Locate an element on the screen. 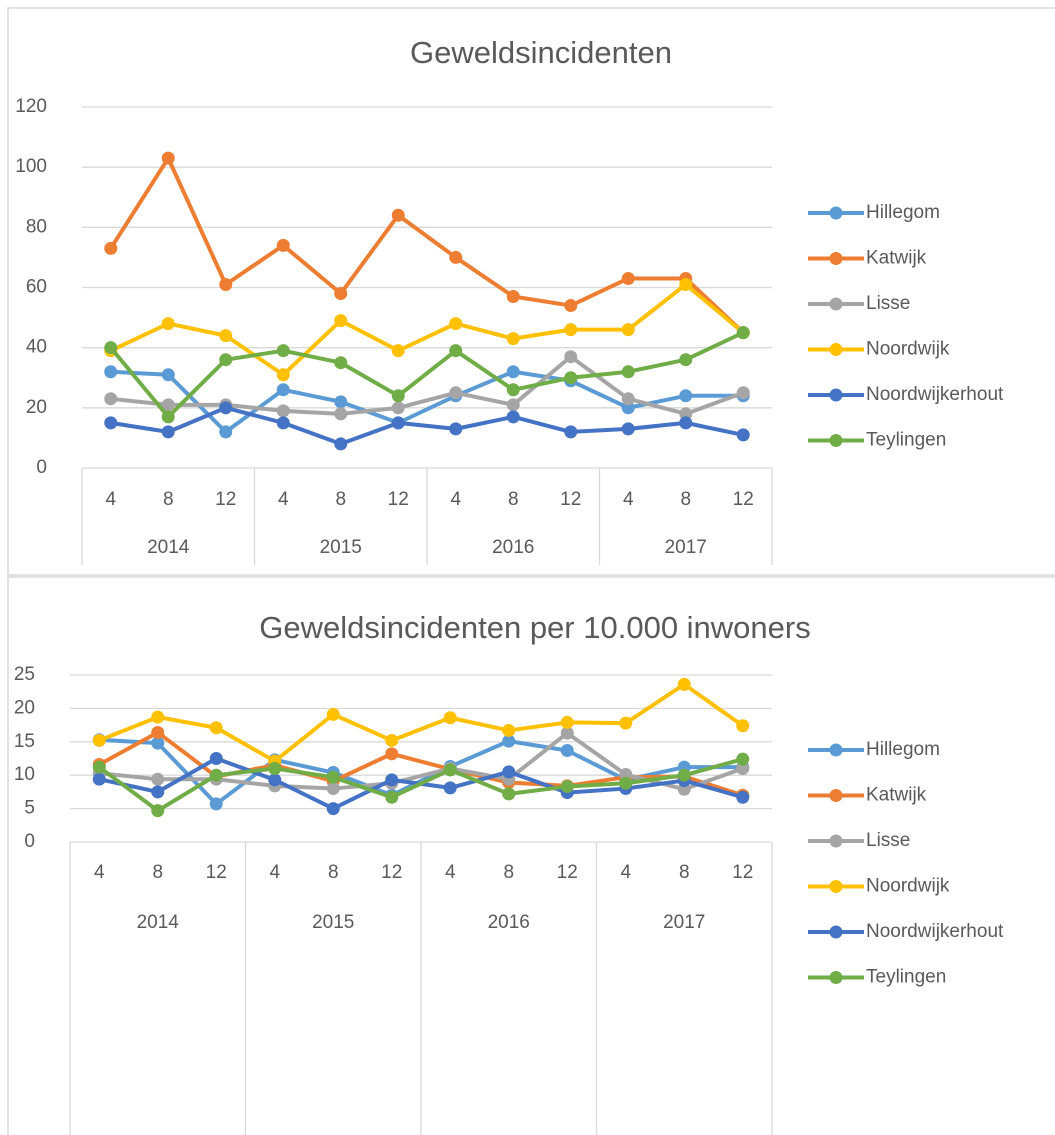  y-tick-label: 120 is located at coordinates (31, 106).